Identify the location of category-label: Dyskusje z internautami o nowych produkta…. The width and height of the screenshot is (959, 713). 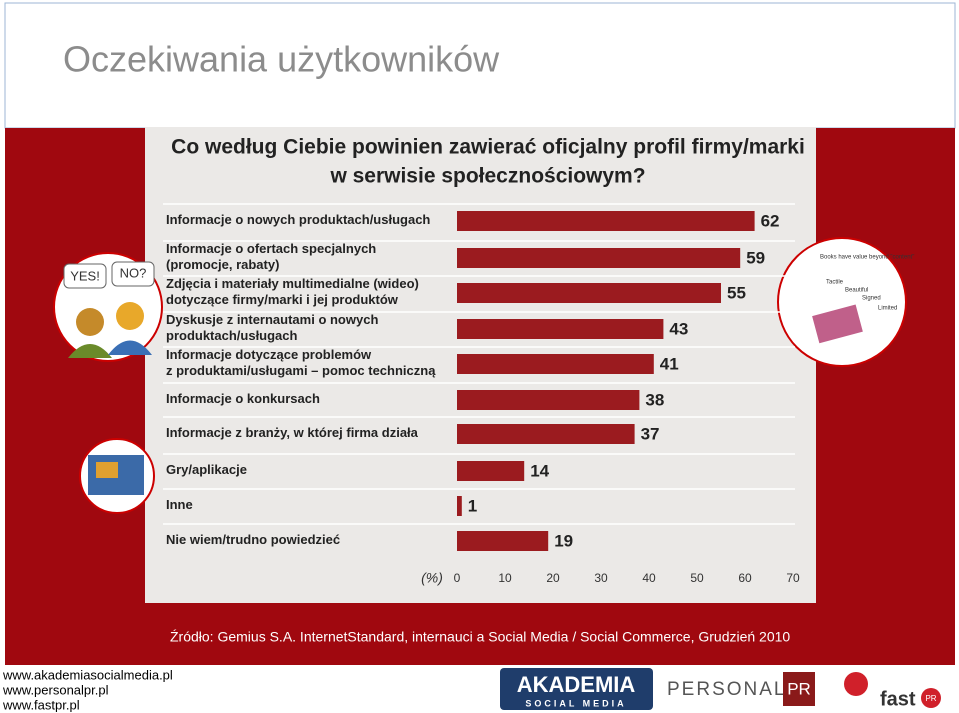
(272, 327).